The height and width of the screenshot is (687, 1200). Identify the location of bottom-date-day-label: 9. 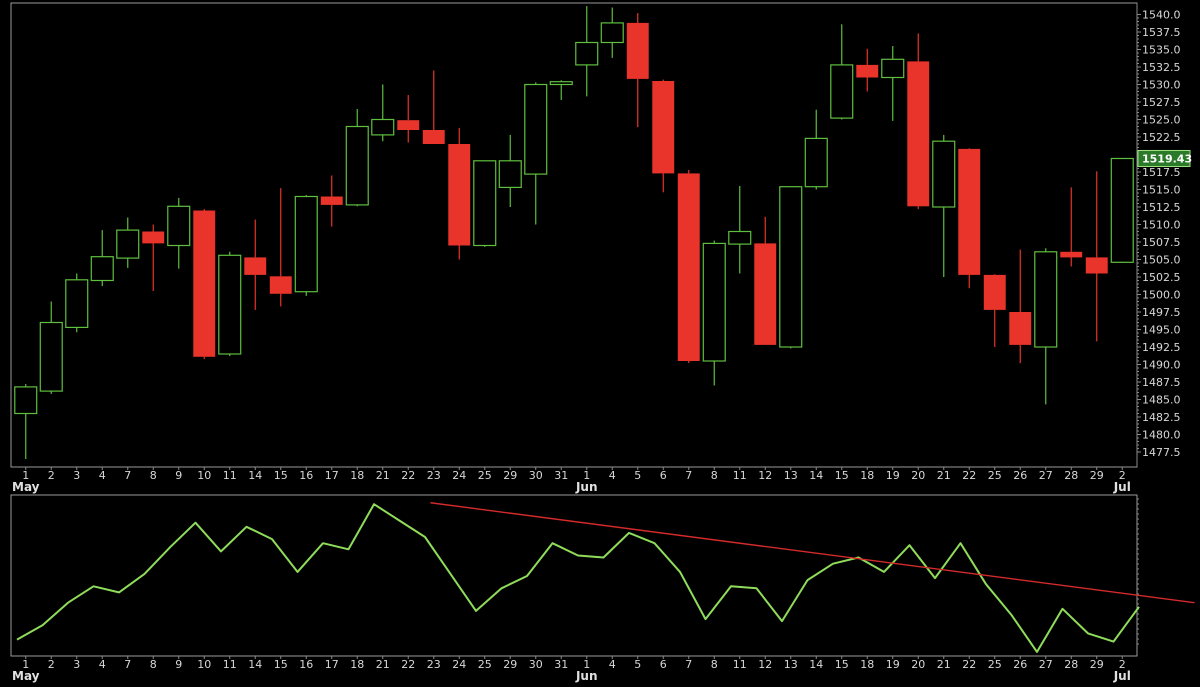
(178, 664).